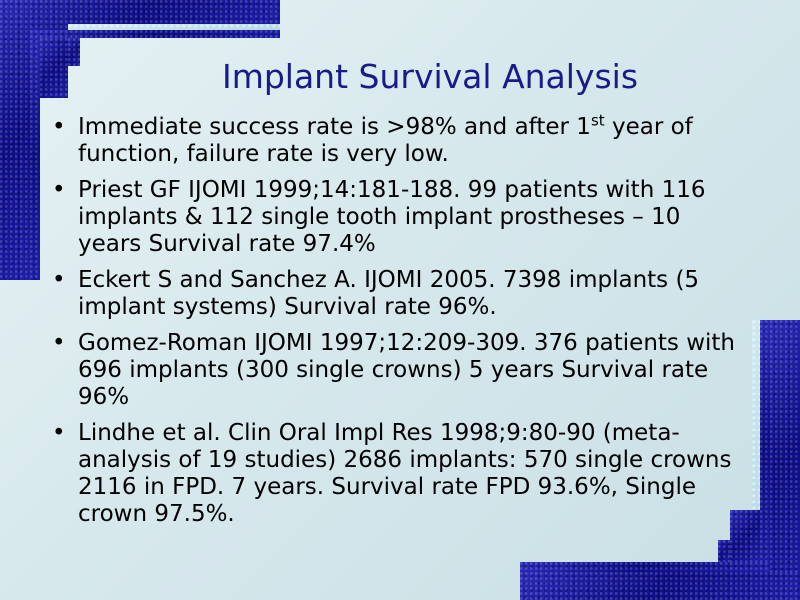 The height and width of the screenshot is (600, 800). I want to click on frame-bottom-bar, so click(660, 586).